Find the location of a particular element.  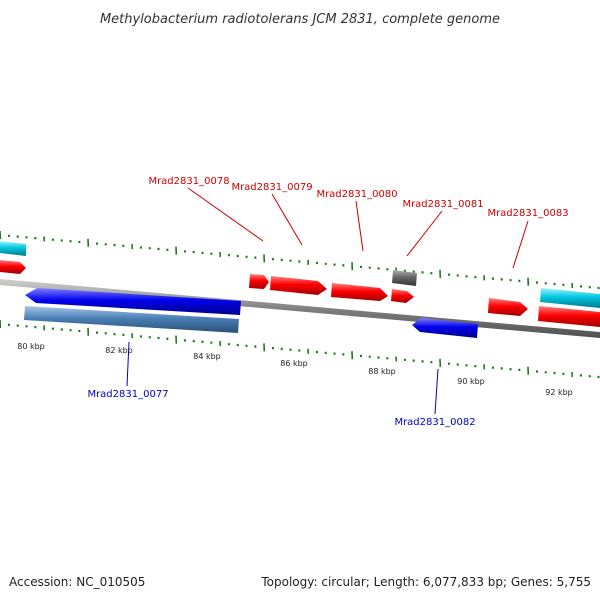

kbp-label-90: 90 kbp is located at coordinates (471, 381).